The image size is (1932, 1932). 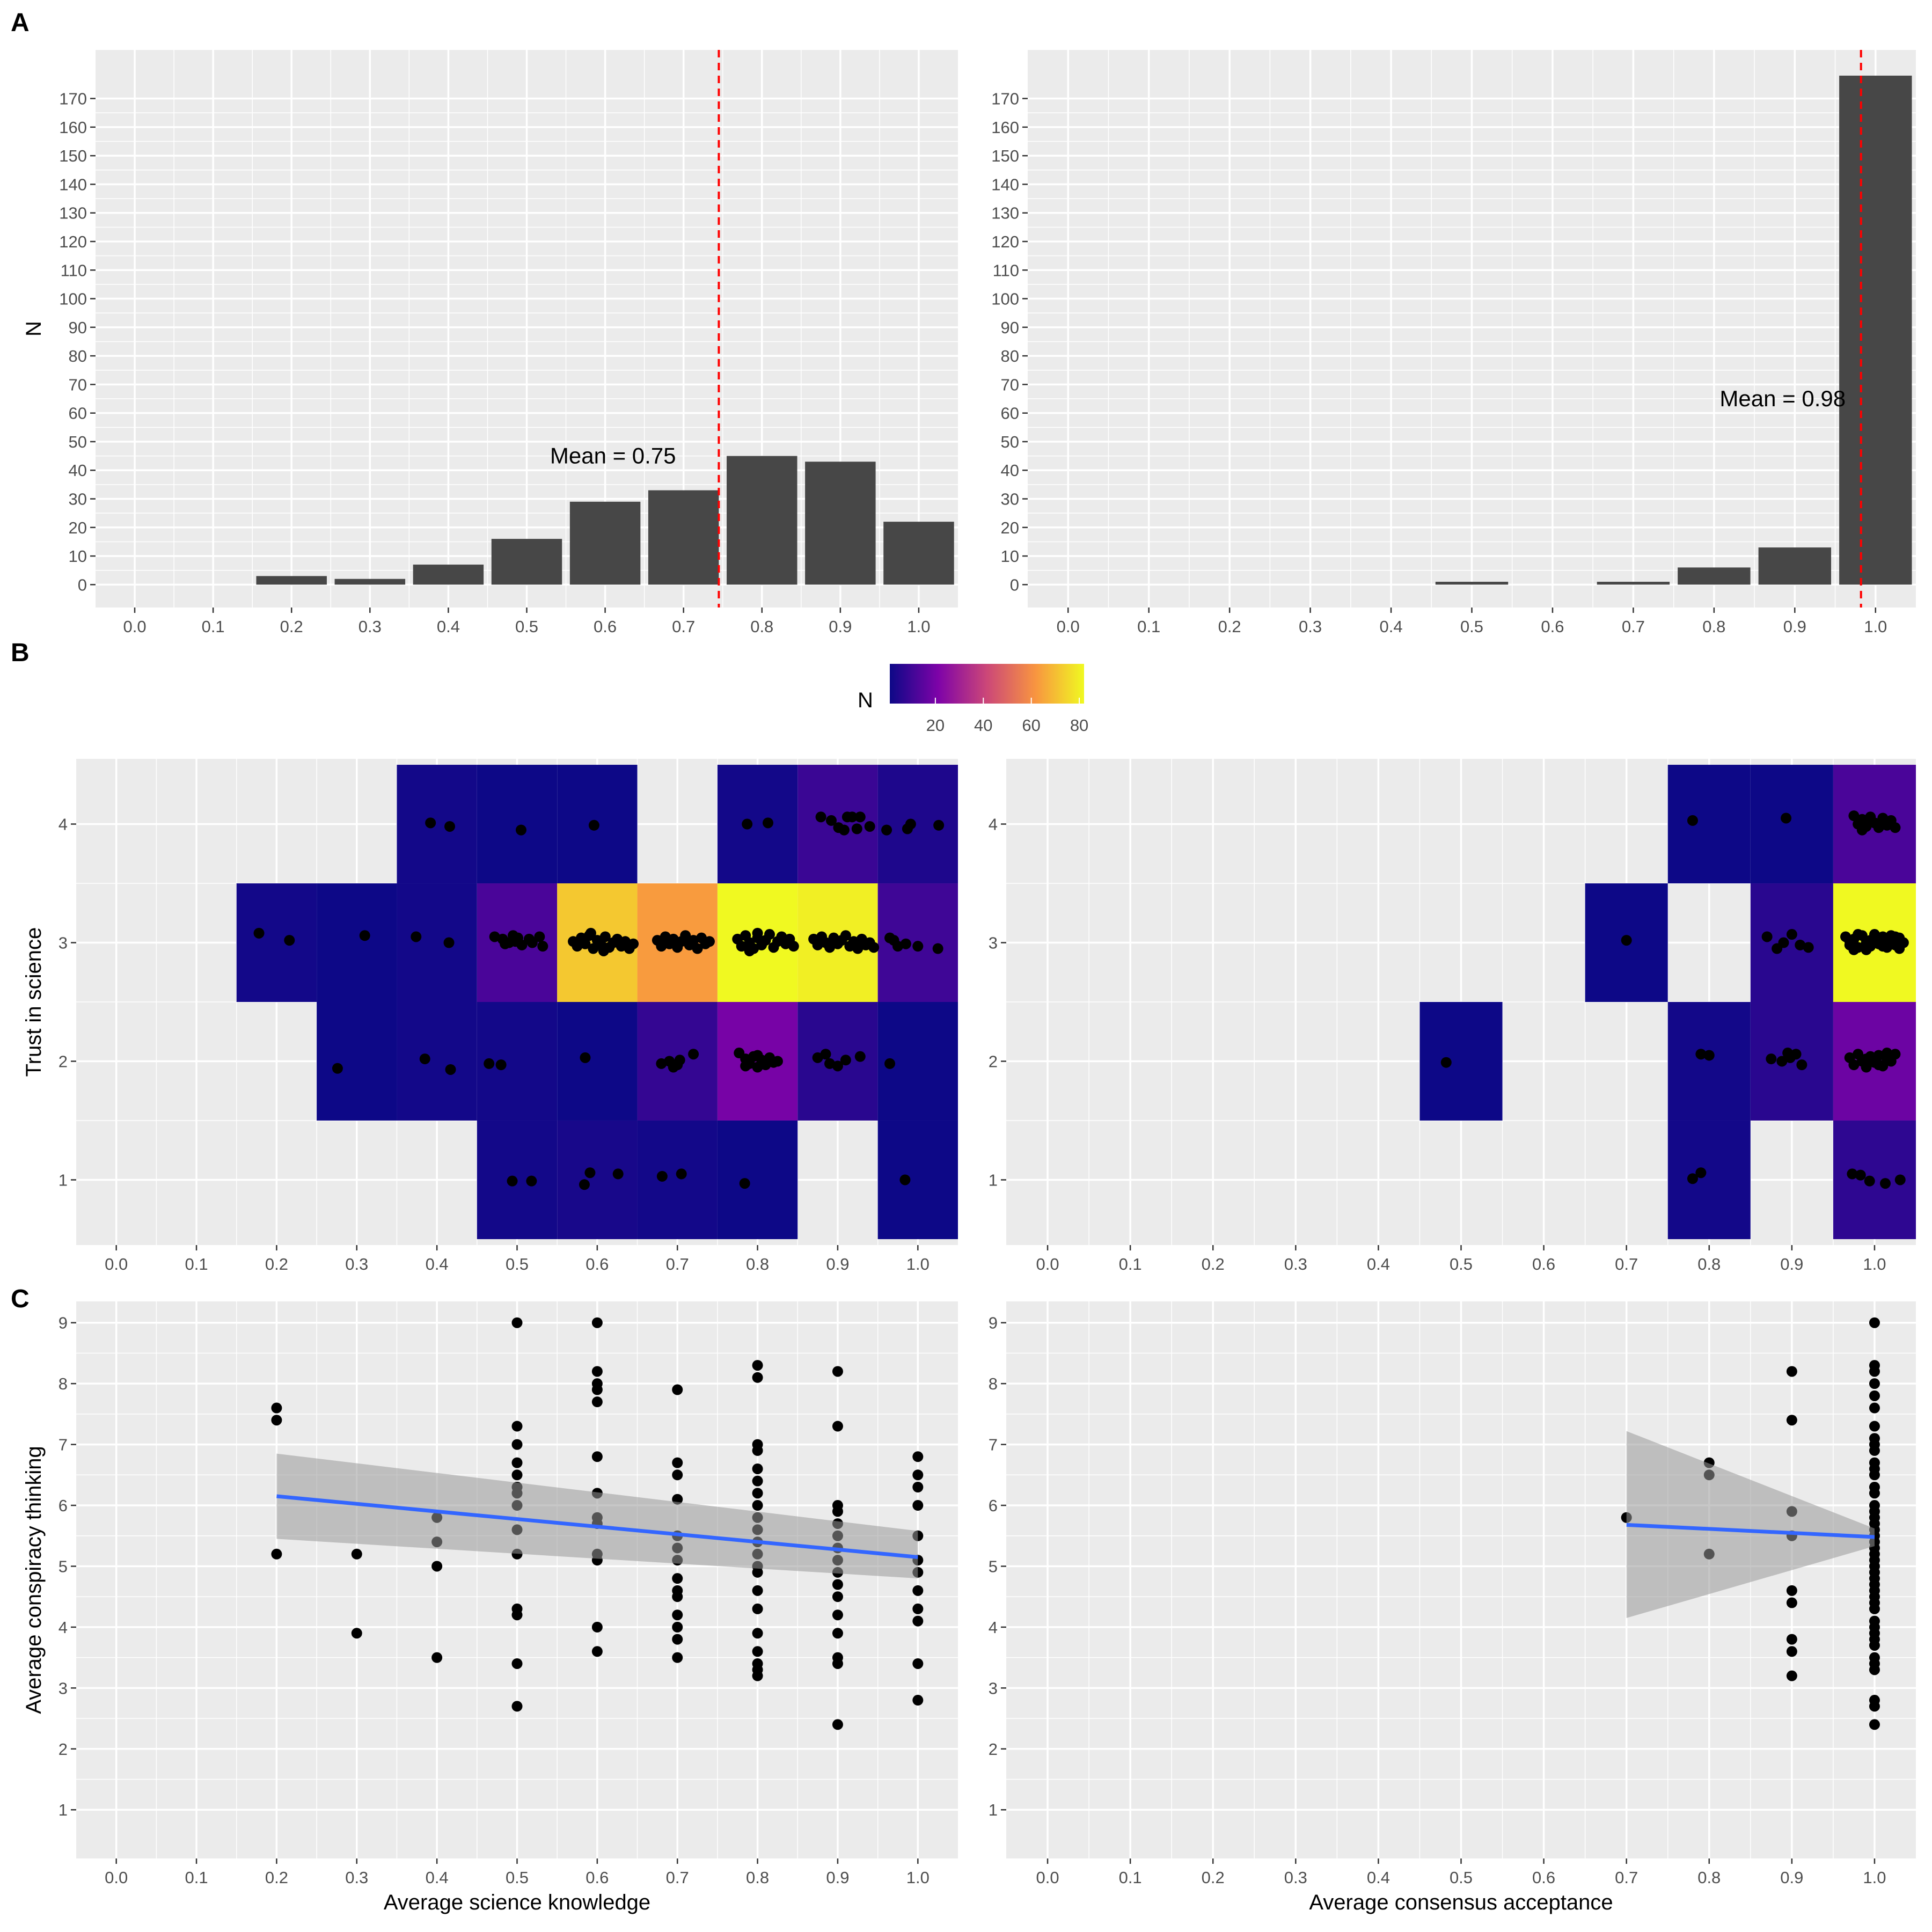 I want to click on y-tick-label: 20, so click(x=1010, y=527).